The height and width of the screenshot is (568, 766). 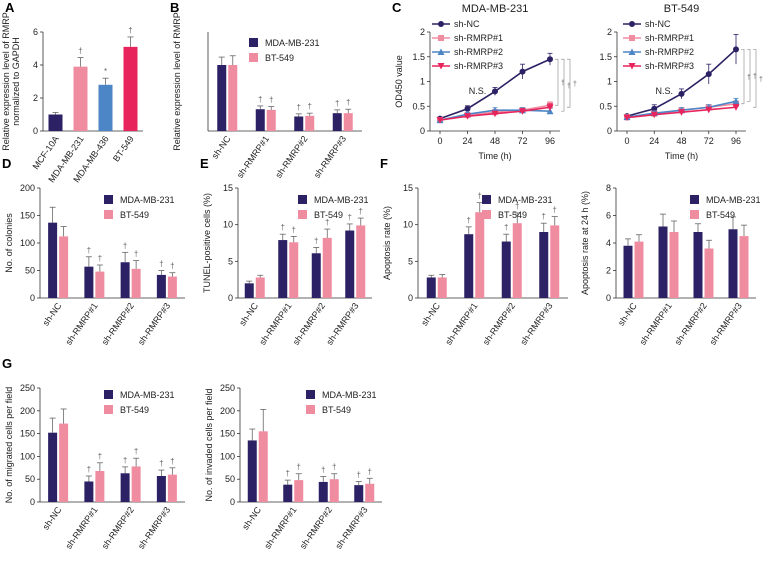 I want to click on y-tick-label: 5, so click(x=230, y=261).